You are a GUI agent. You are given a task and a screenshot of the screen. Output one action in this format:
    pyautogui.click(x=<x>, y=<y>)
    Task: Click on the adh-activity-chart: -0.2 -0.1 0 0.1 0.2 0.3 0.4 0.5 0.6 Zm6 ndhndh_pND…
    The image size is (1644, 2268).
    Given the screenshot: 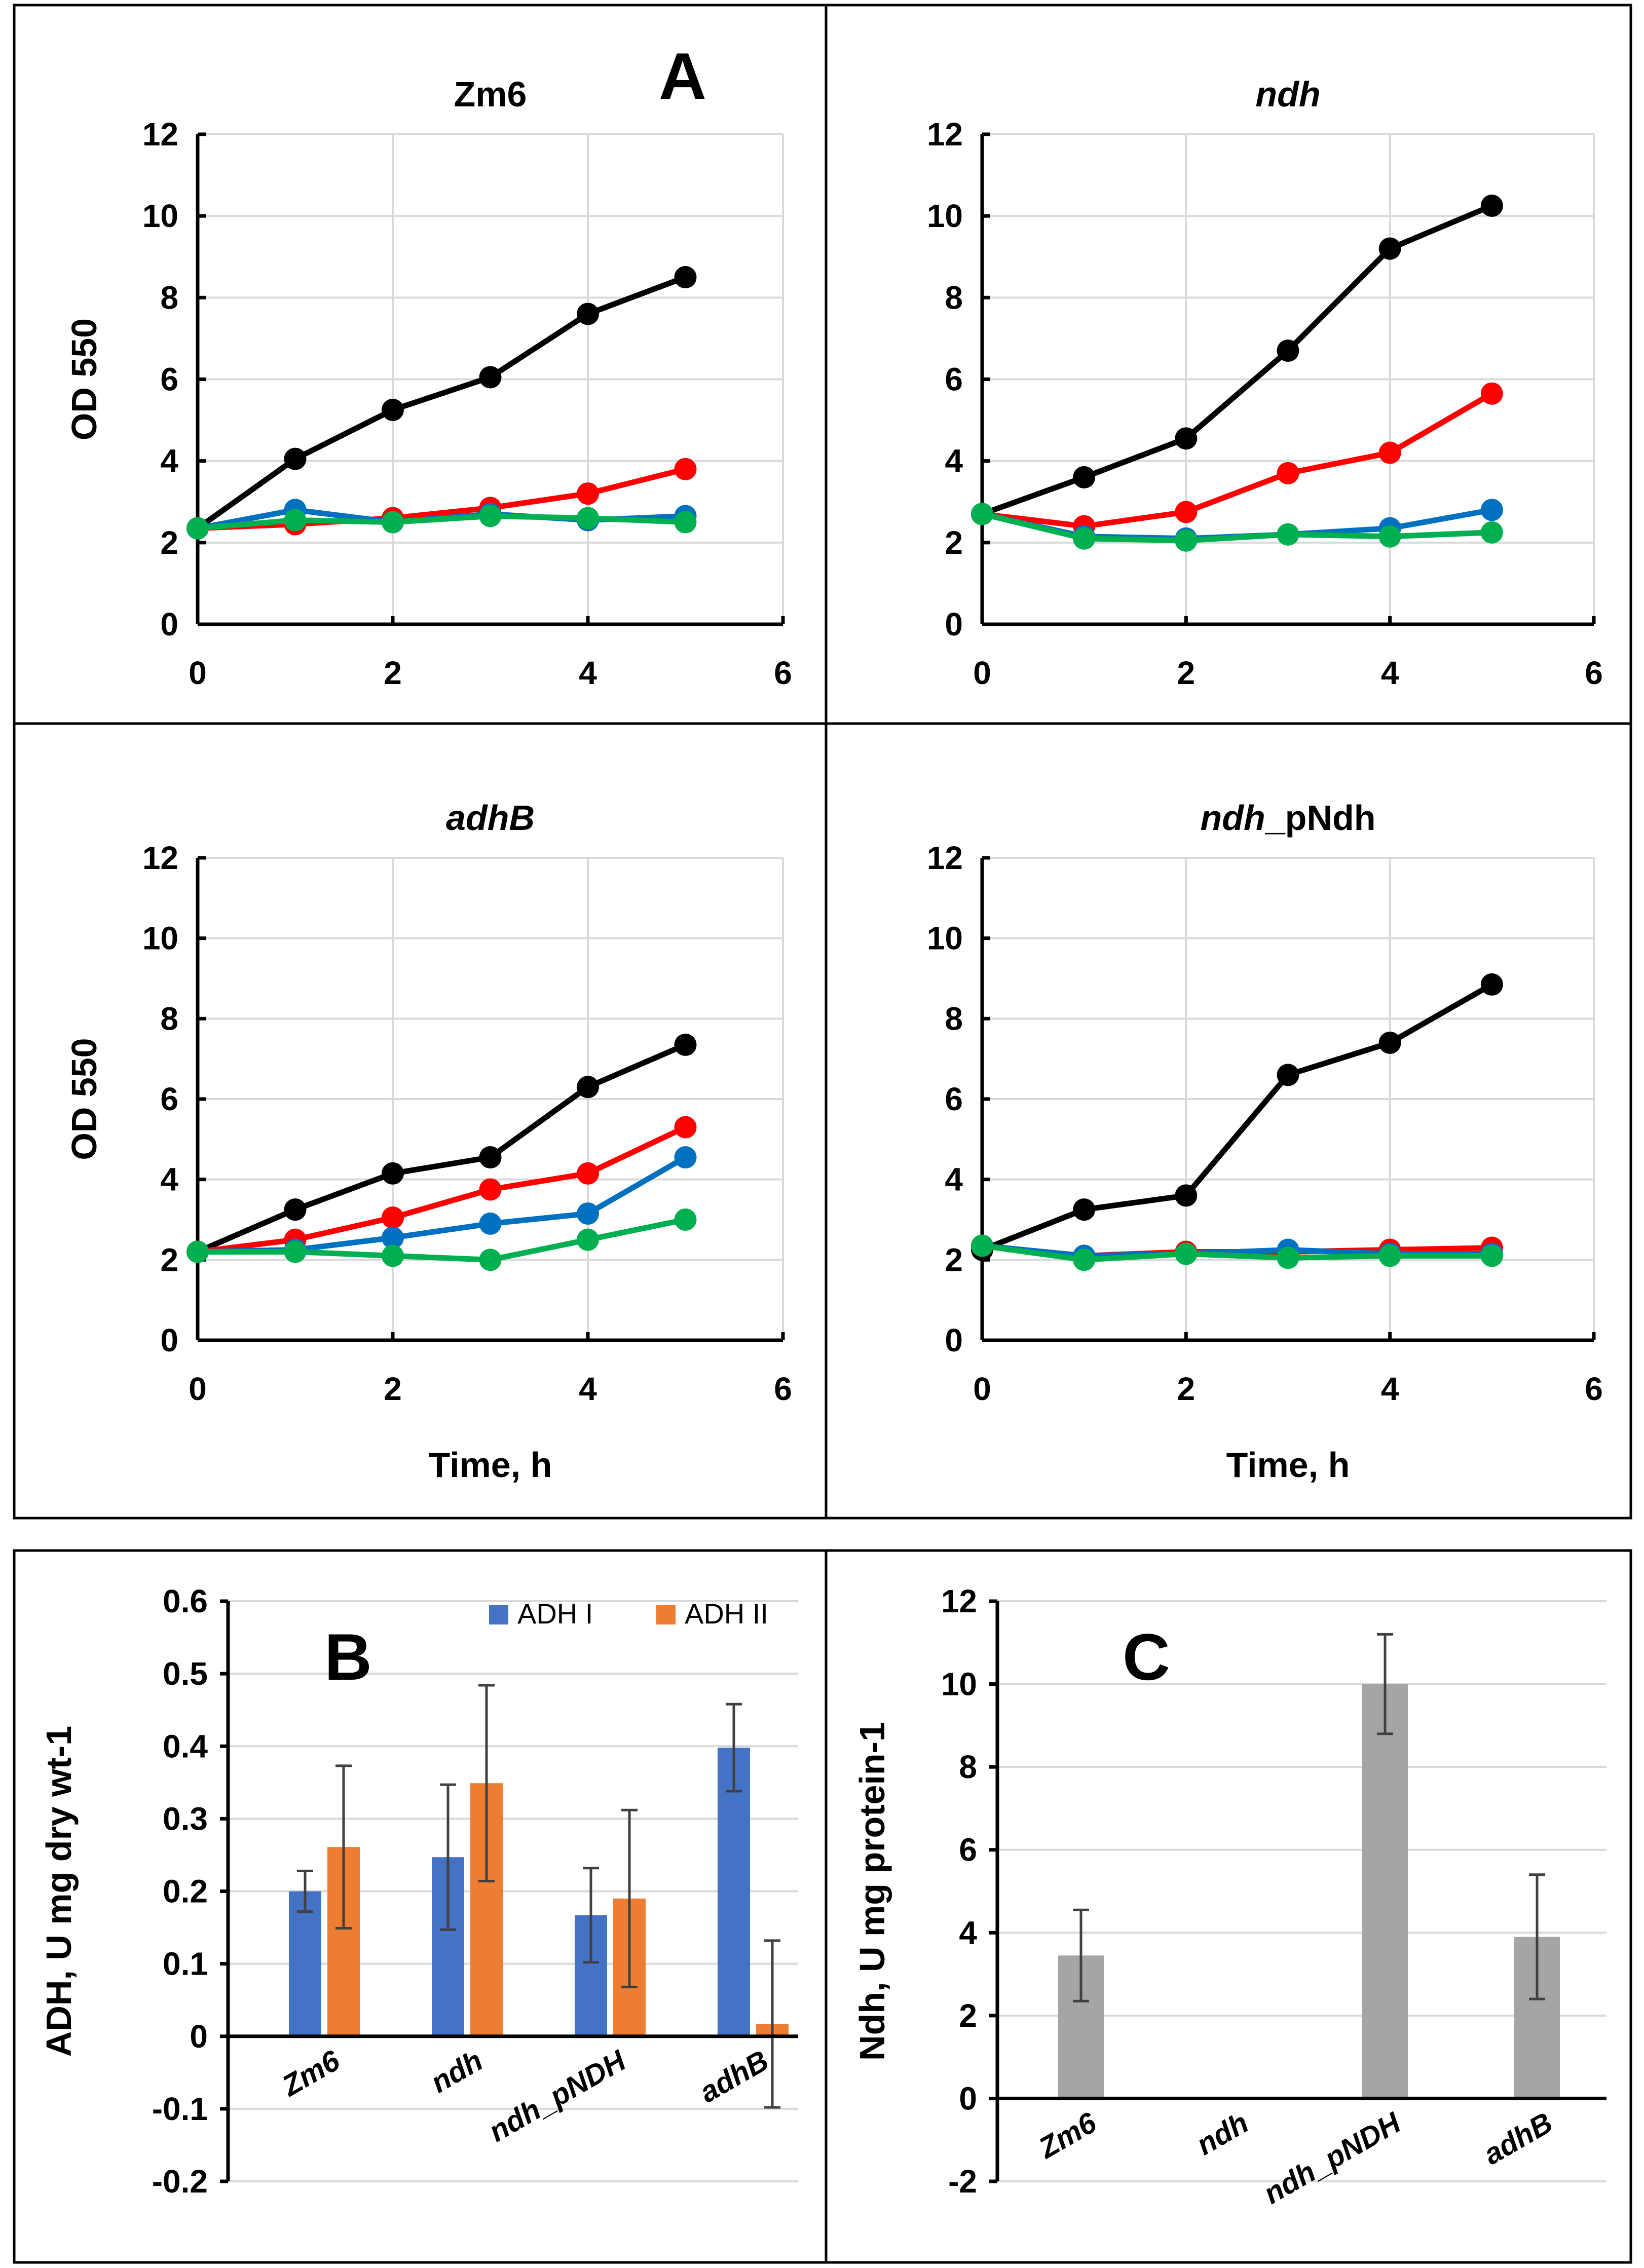 What is the action you would take?
    pyautogui.click(x=418, y=1891)
    